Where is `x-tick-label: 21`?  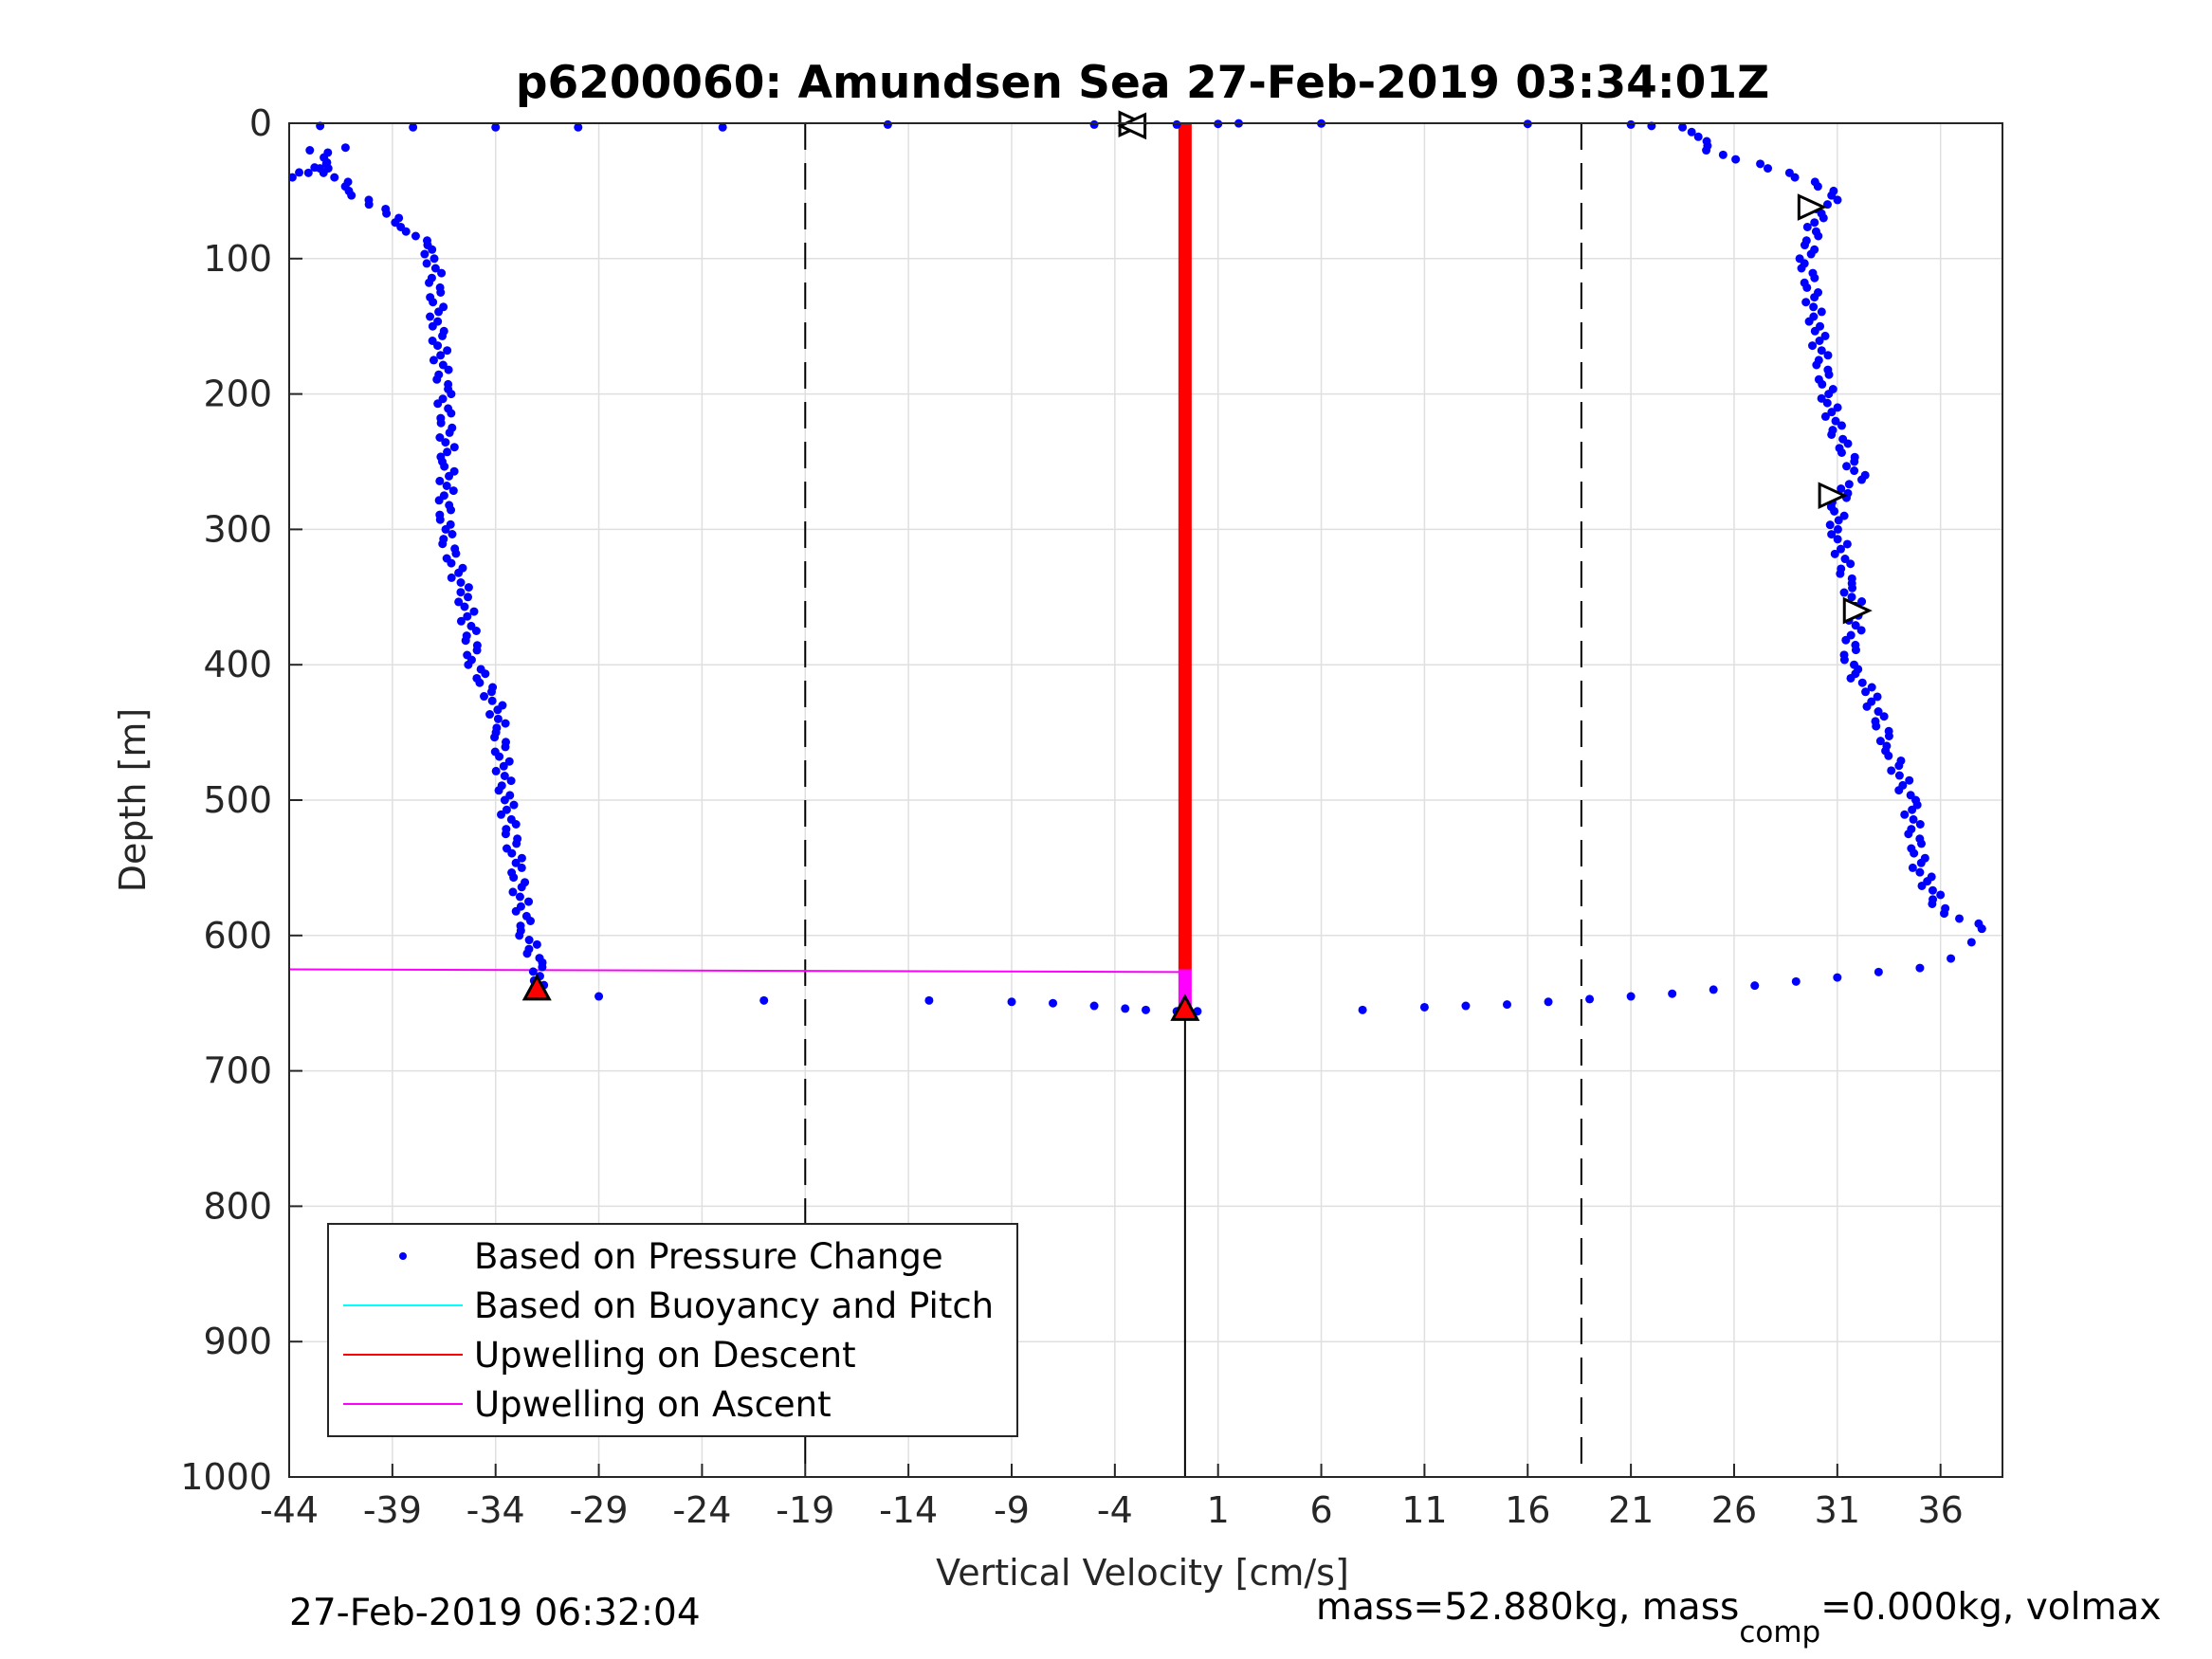 x-tick-label: 21 is located at coordinates (1631, 1510).